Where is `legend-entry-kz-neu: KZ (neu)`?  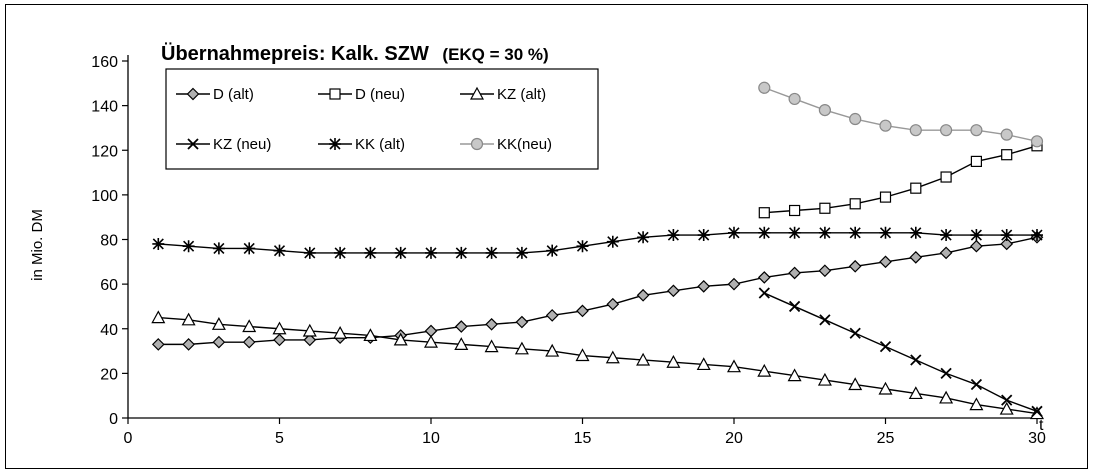 legend-entry-kz-neu: KZ (neu) is located at coordinates (223, 144).